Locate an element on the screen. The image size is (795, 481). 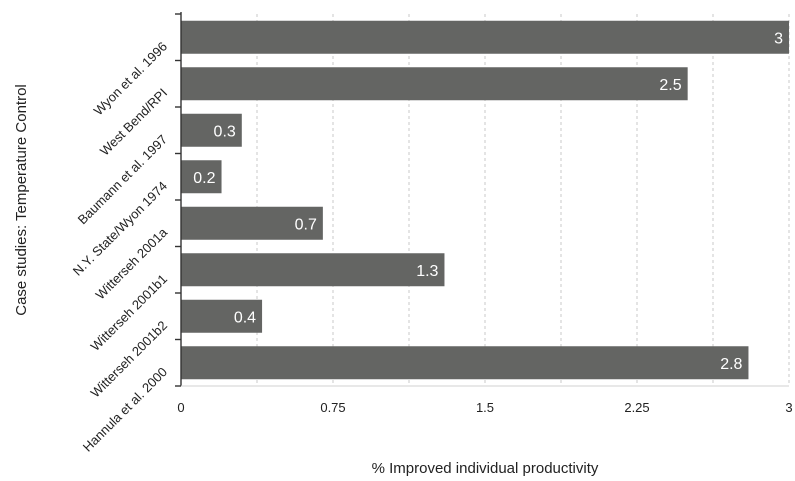
x-tick-label: 3 is located at coordinates (788, 407).